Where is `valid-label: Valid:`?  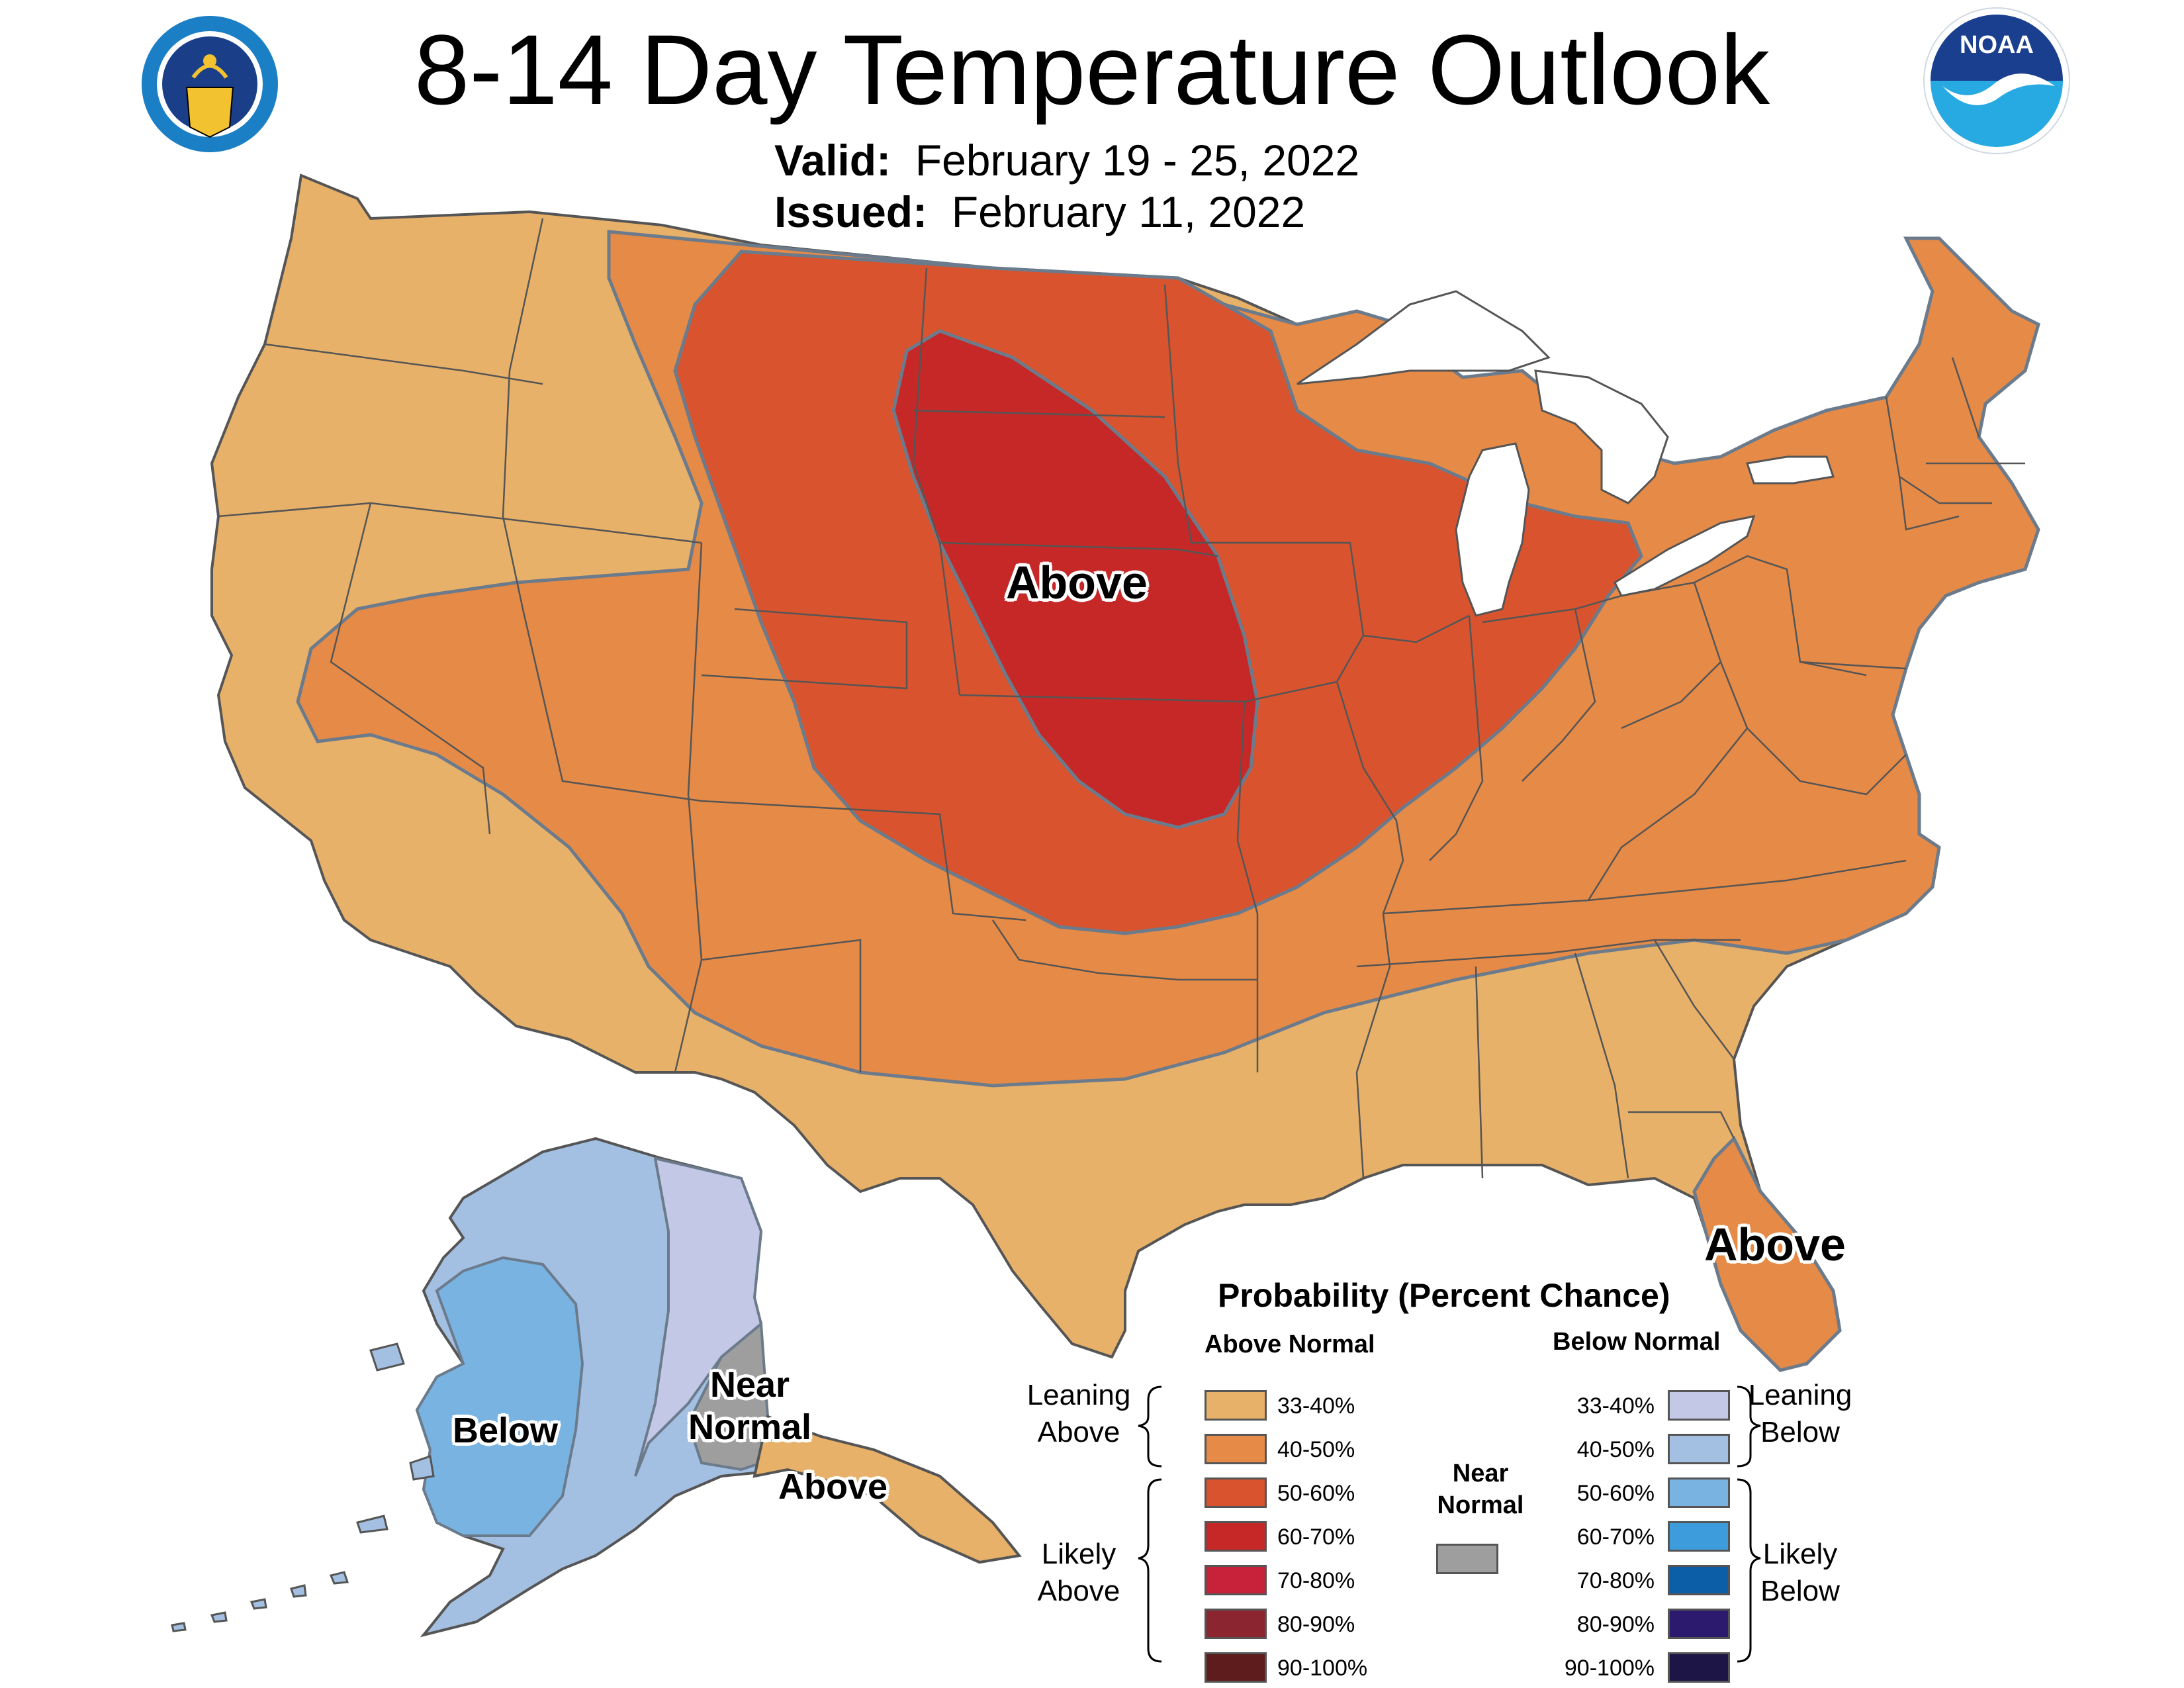 valid-label: Valid: is located at coordinates (832, 160).